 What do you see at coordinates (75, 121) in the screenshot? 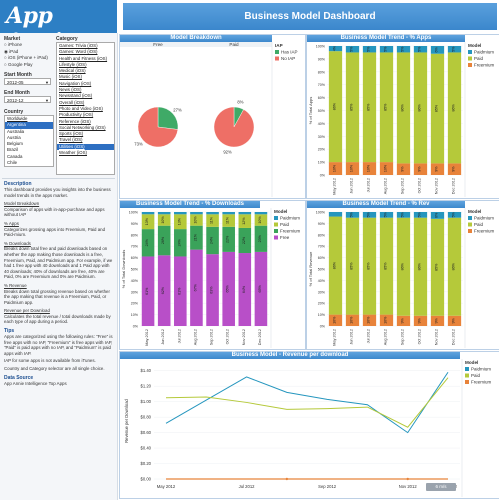
I see `category-item: Reference (iOS)` at bounding box center [75, 121].